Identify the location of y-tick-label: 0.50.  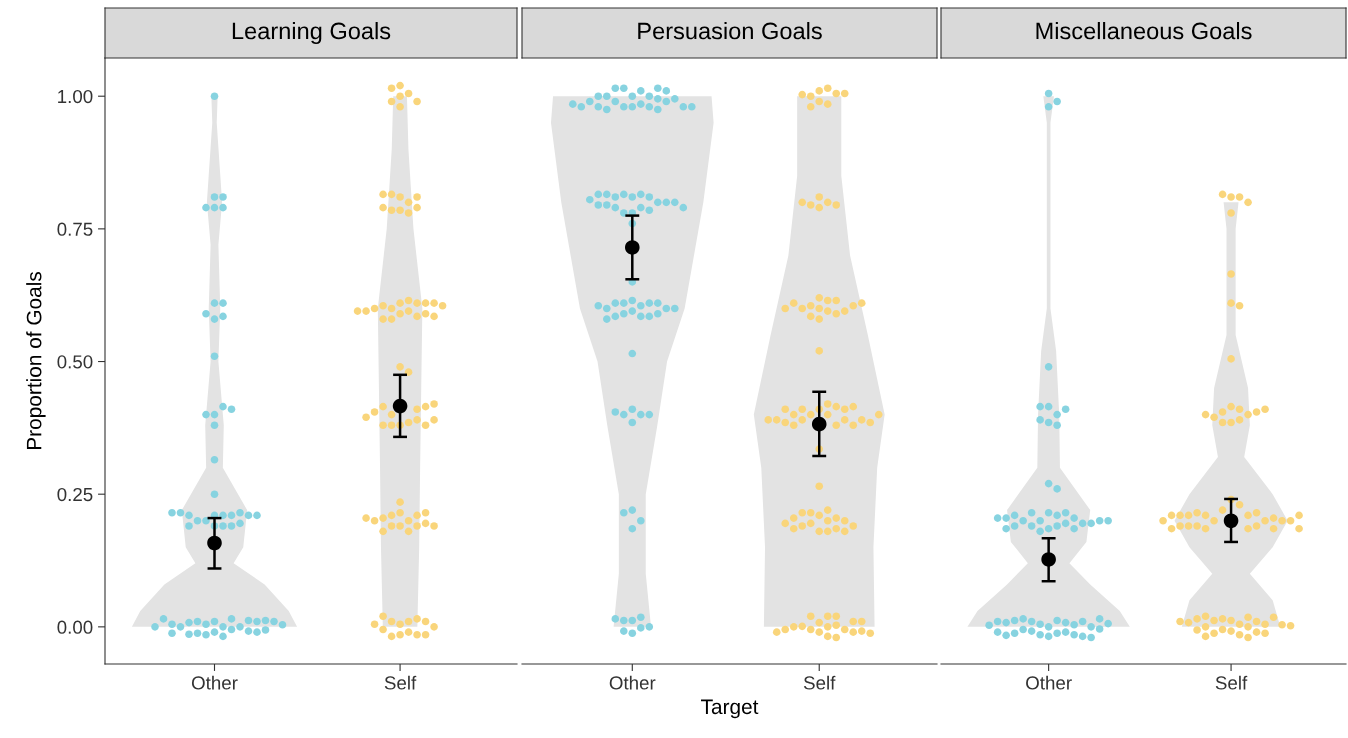
(75, 362).